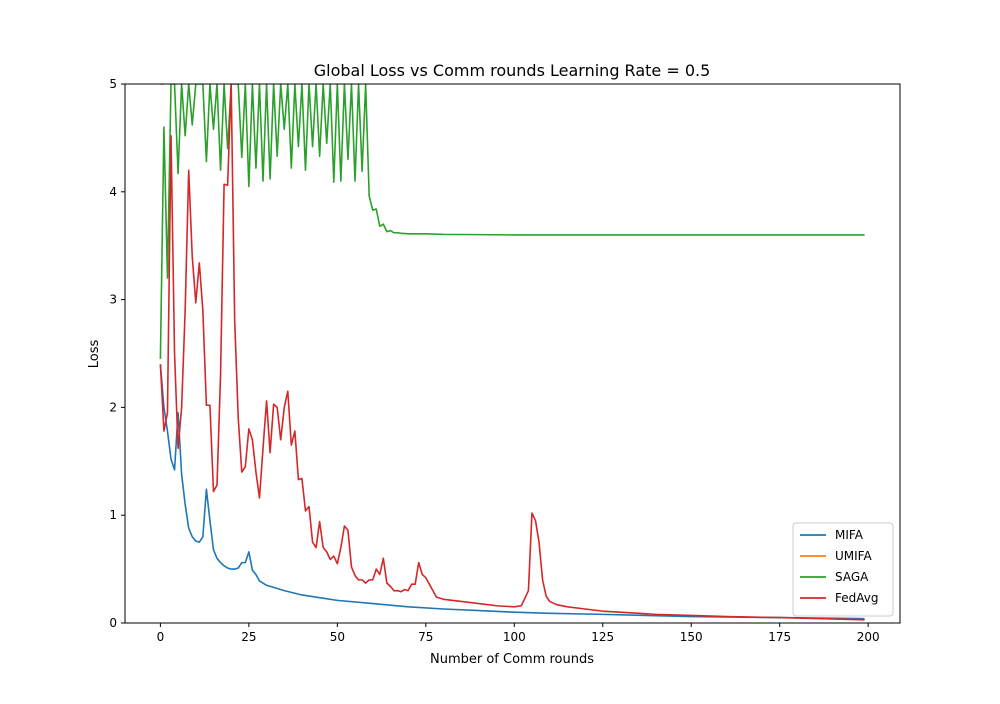 This screenshot has height=704, width=1000. I want to click on y-tick-label: 3, so click(113, 300).